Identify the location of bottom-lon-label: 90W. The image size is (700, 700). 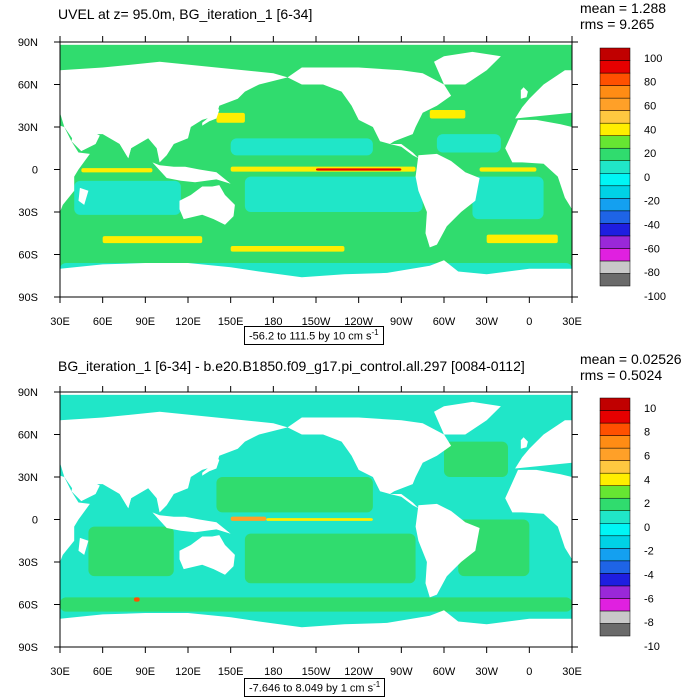
(401, 672).